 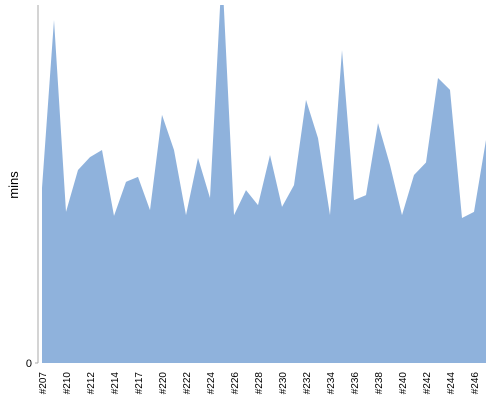 I want to click on x-tick-label: #240, so click(x=403, y=383).